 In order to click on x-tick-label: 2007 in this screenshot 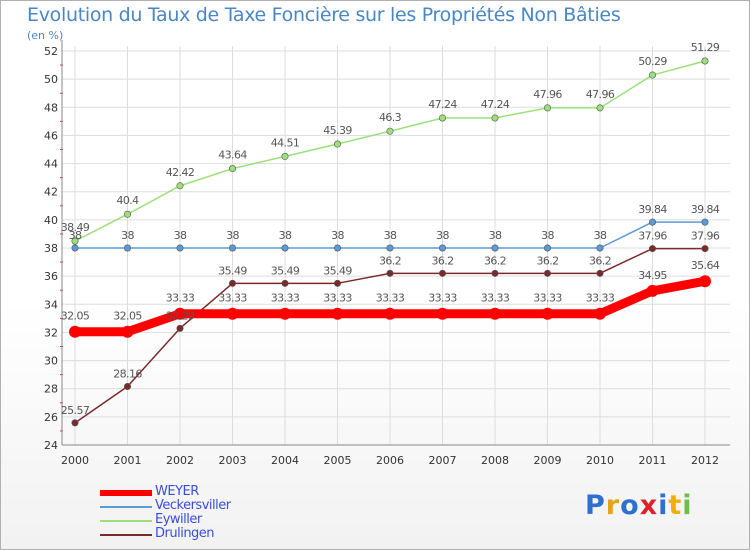, I will do `click(443, 460)`.